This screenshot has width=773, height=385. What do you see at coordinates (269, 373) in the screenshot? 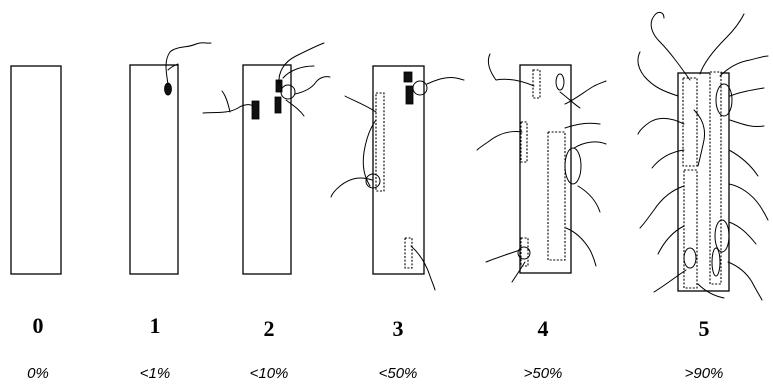
I see `coverage-label: <10%` at bounding box center [269, 373].